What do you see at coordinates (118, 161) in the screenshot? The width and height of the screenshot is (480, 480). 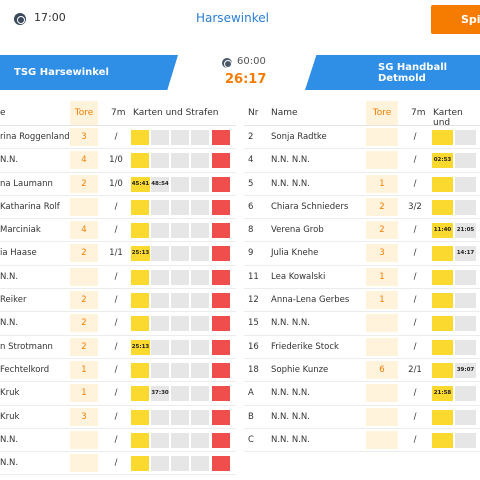 I see `table-row: N.N. 4 1/0` at bounding box center [118, 161].